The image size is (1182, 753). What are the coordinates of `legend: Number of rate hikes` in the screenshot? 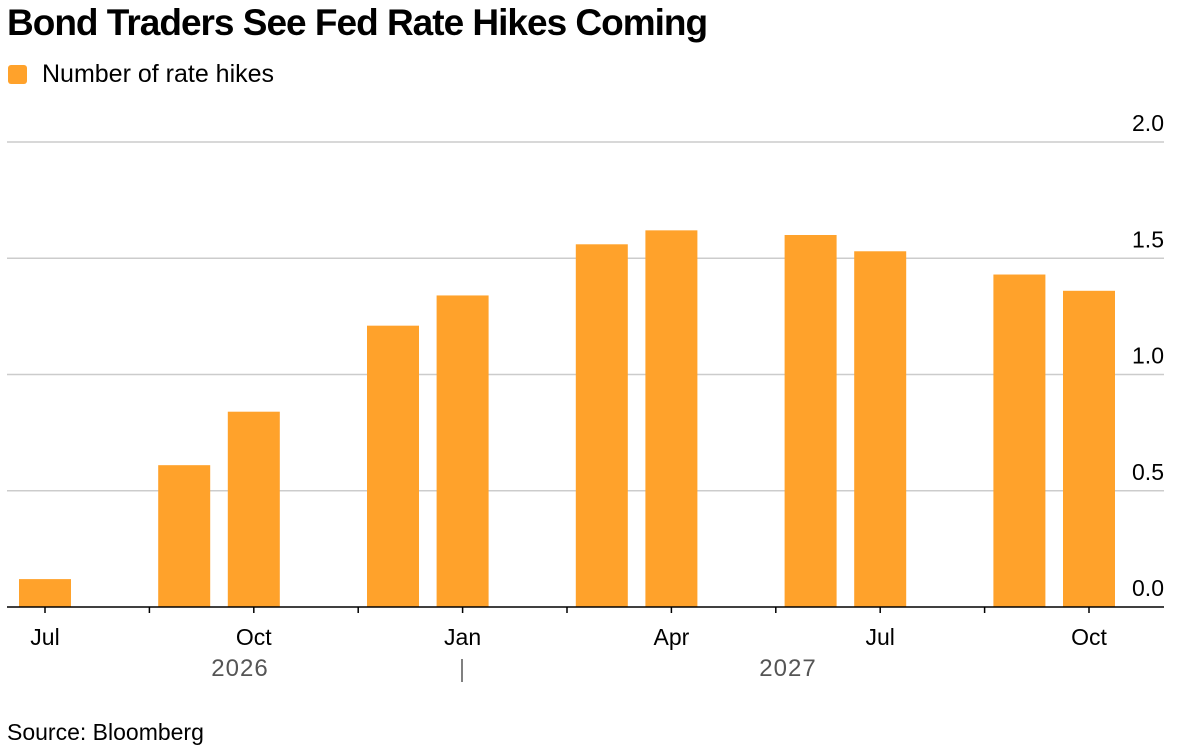 It's located at (141, 74).